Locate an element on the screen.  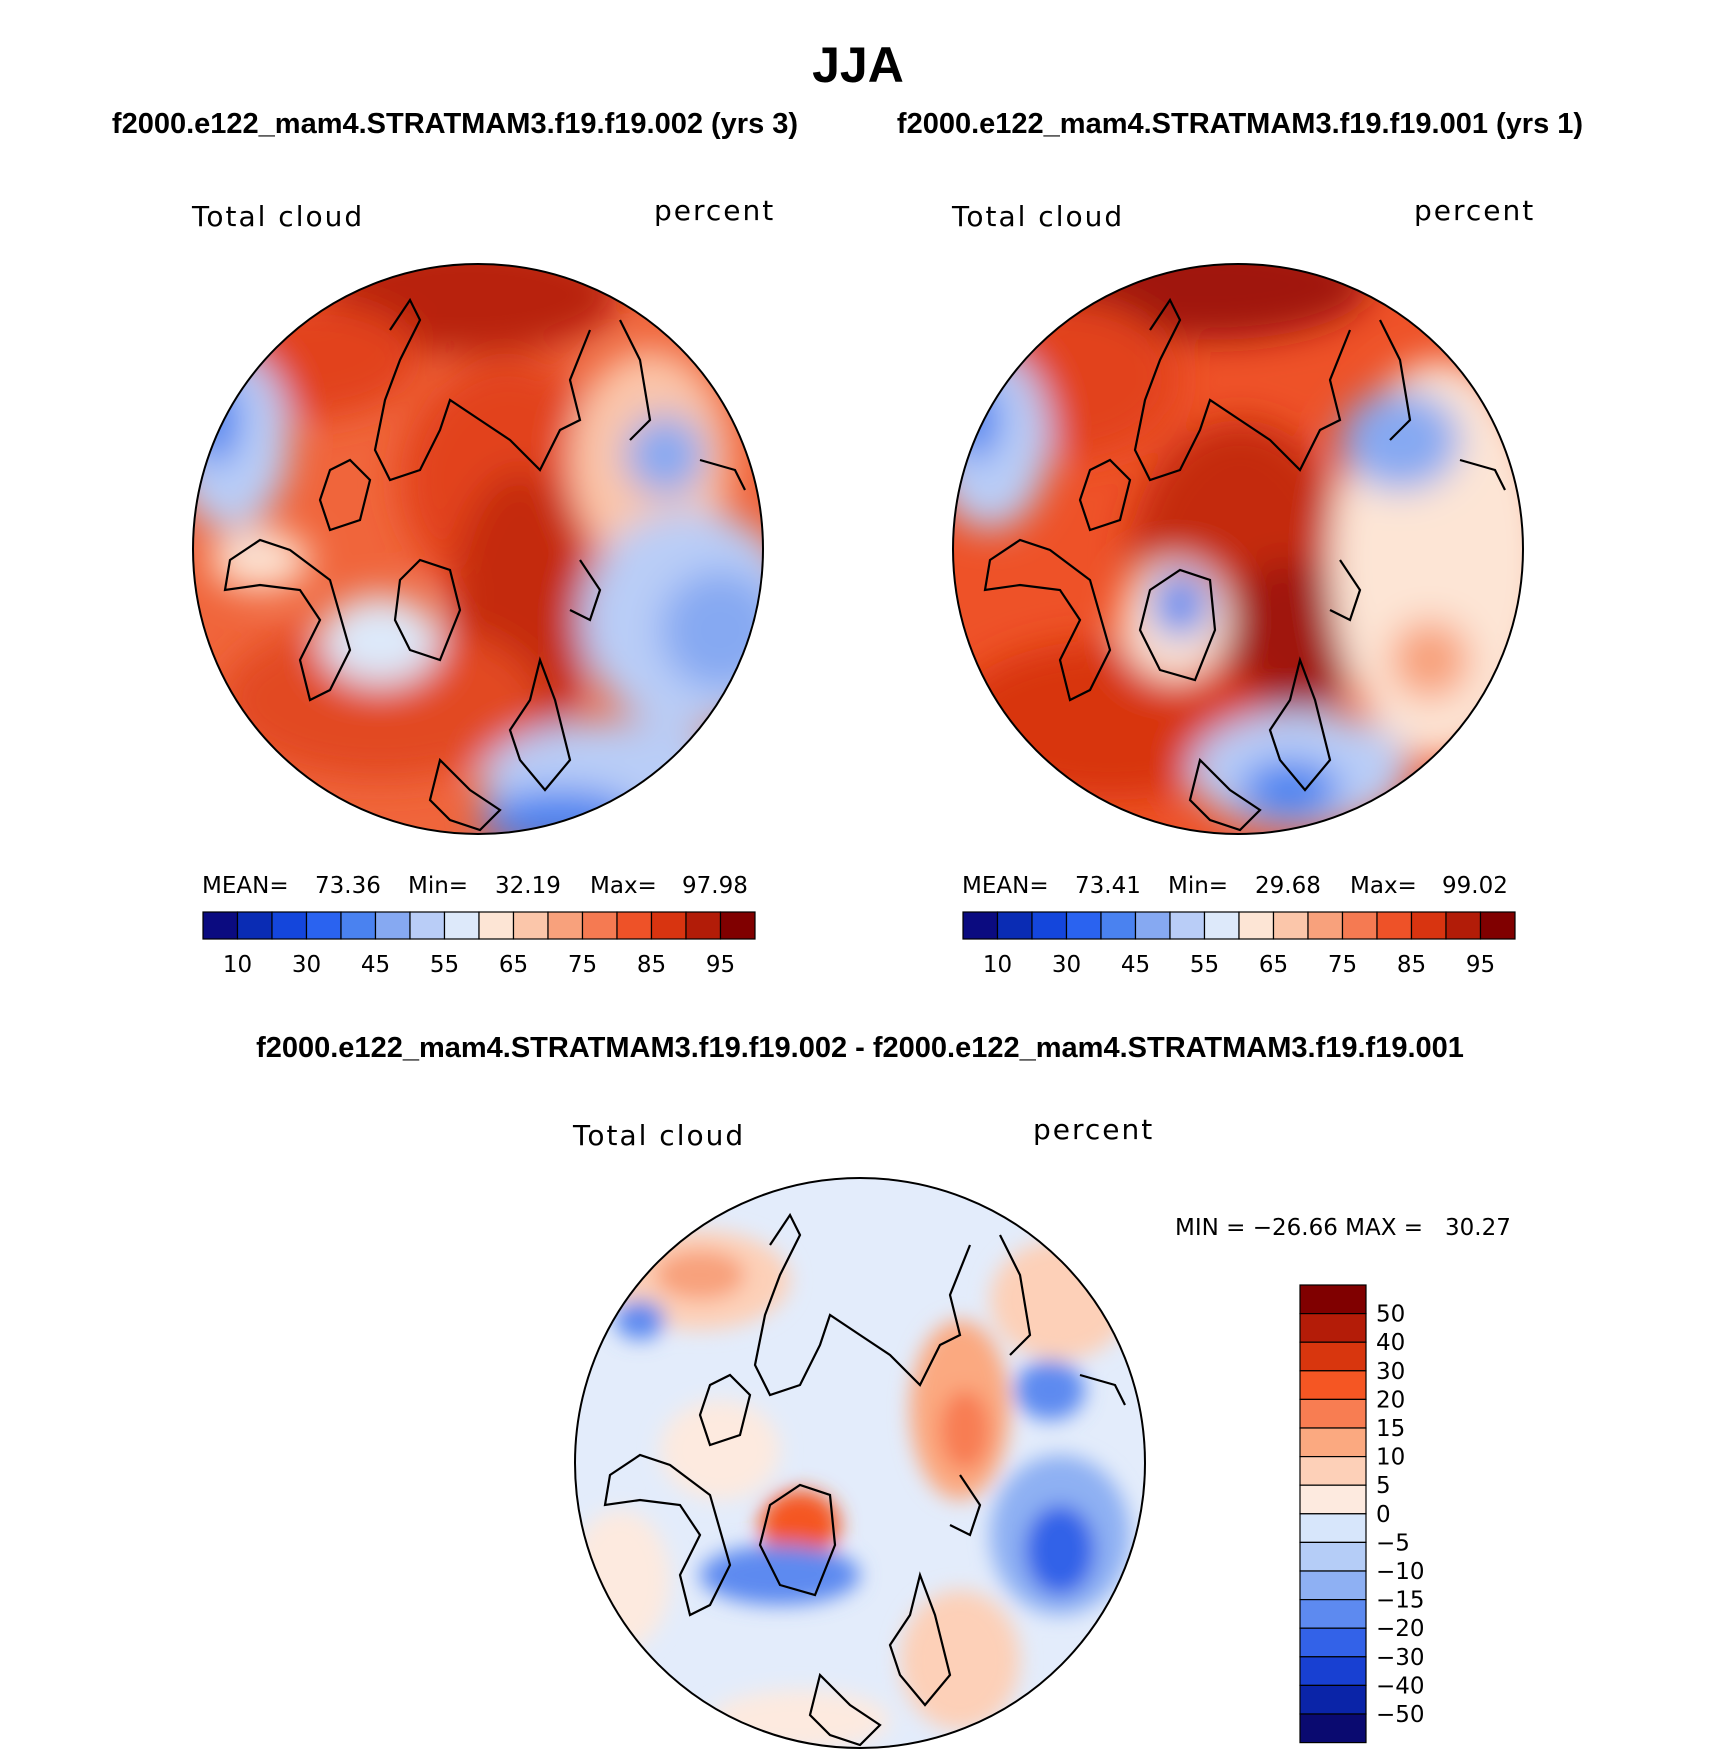
diff-coastlines is located at coordinates (864, 1479).